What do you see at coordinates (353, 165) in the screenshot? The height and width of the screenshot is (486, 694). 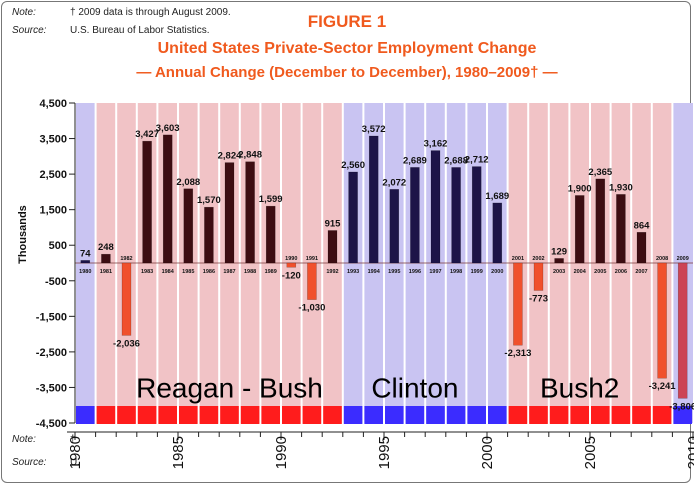 I see `value-label-1993: 2,560` at bounding box center [353, 165].